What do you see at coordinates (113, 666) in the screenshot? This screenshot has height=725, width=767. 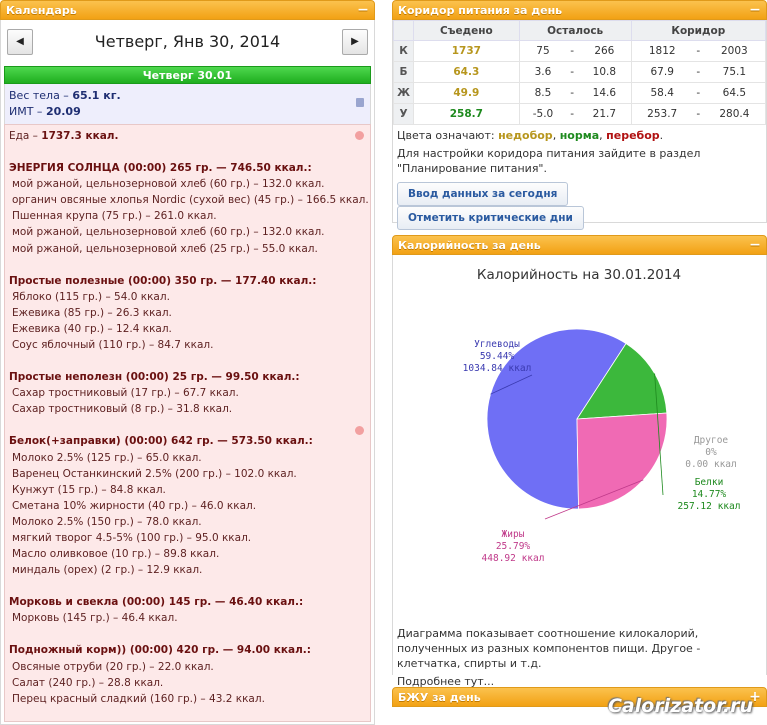 I see `food-item: Овсяные отруби (20 гр.) – 22.0 ккал.` at bounding box center [113, 666].